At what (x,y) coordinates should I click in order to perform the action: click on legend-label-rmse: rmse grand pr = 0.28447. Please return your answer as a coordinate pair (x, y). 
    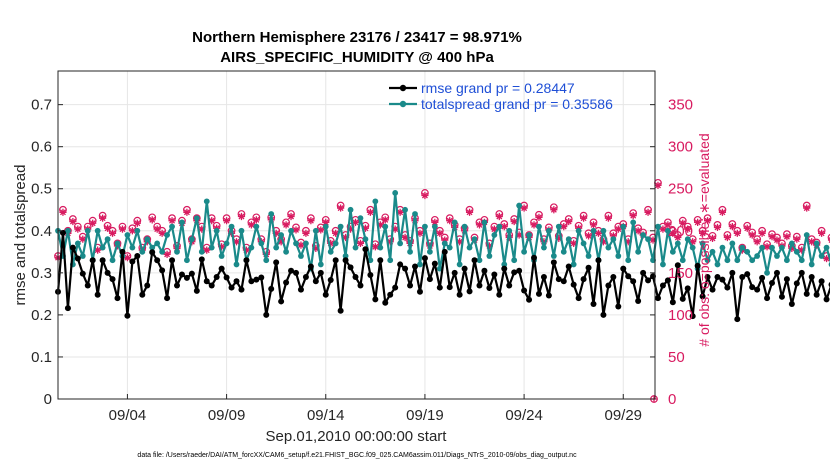
    Looking at the image, I should click on (498, 88).